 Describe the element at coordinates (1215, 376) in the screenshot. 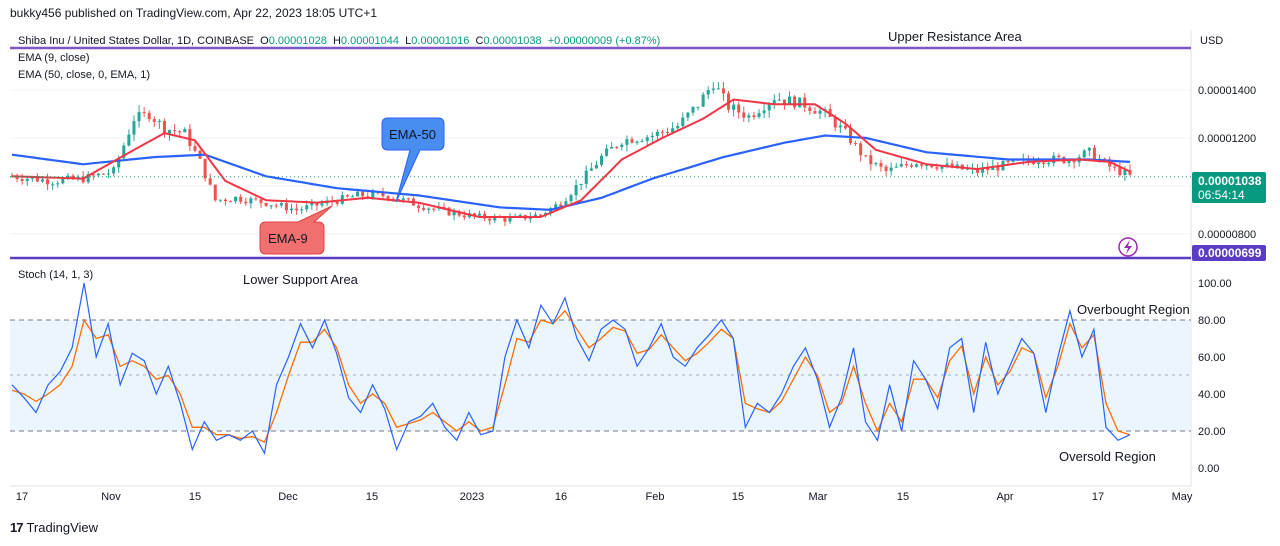

I see `stoch-axis-ticks: 100.00 80.00 60.00 40.00 20.00 0.00` at that location.